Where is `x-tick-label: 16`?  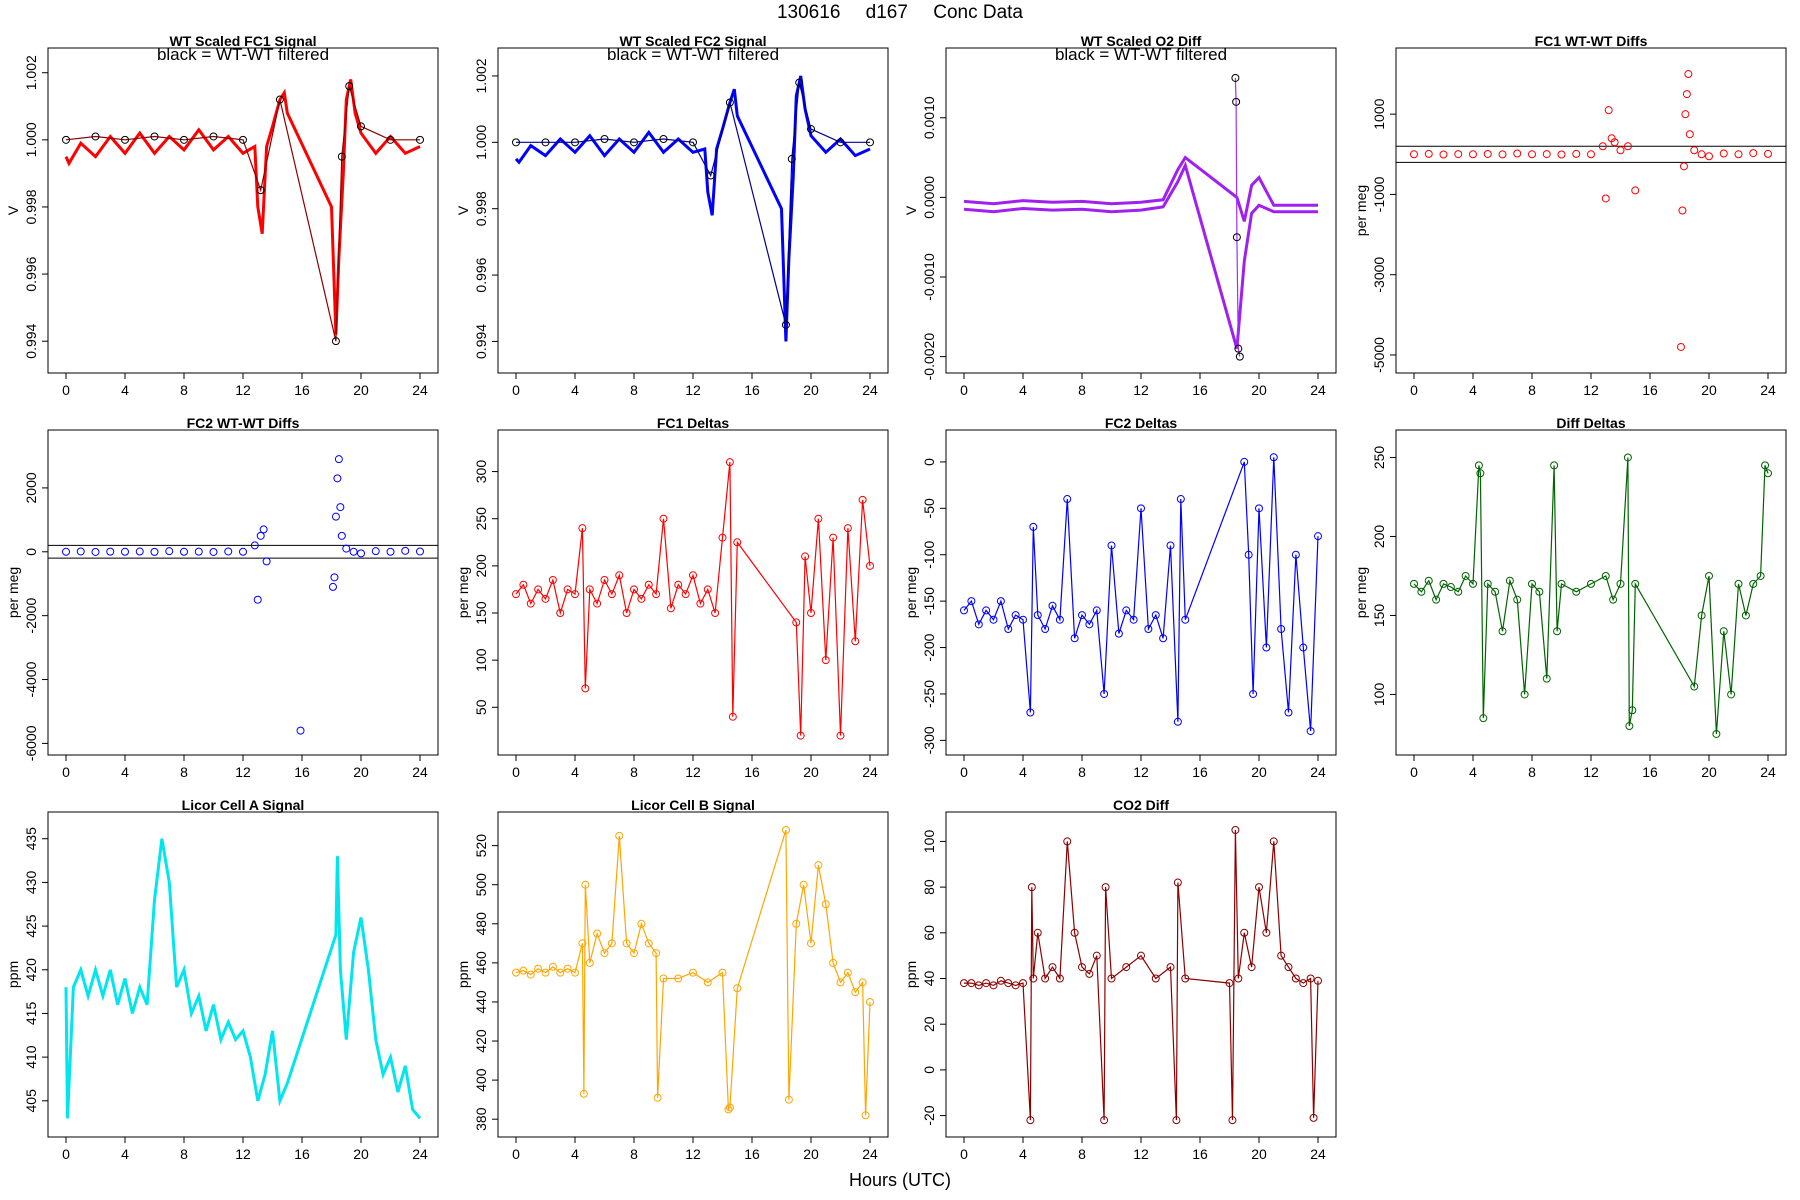
x-tick-label: 16 is located at coordinates (1200, 390).